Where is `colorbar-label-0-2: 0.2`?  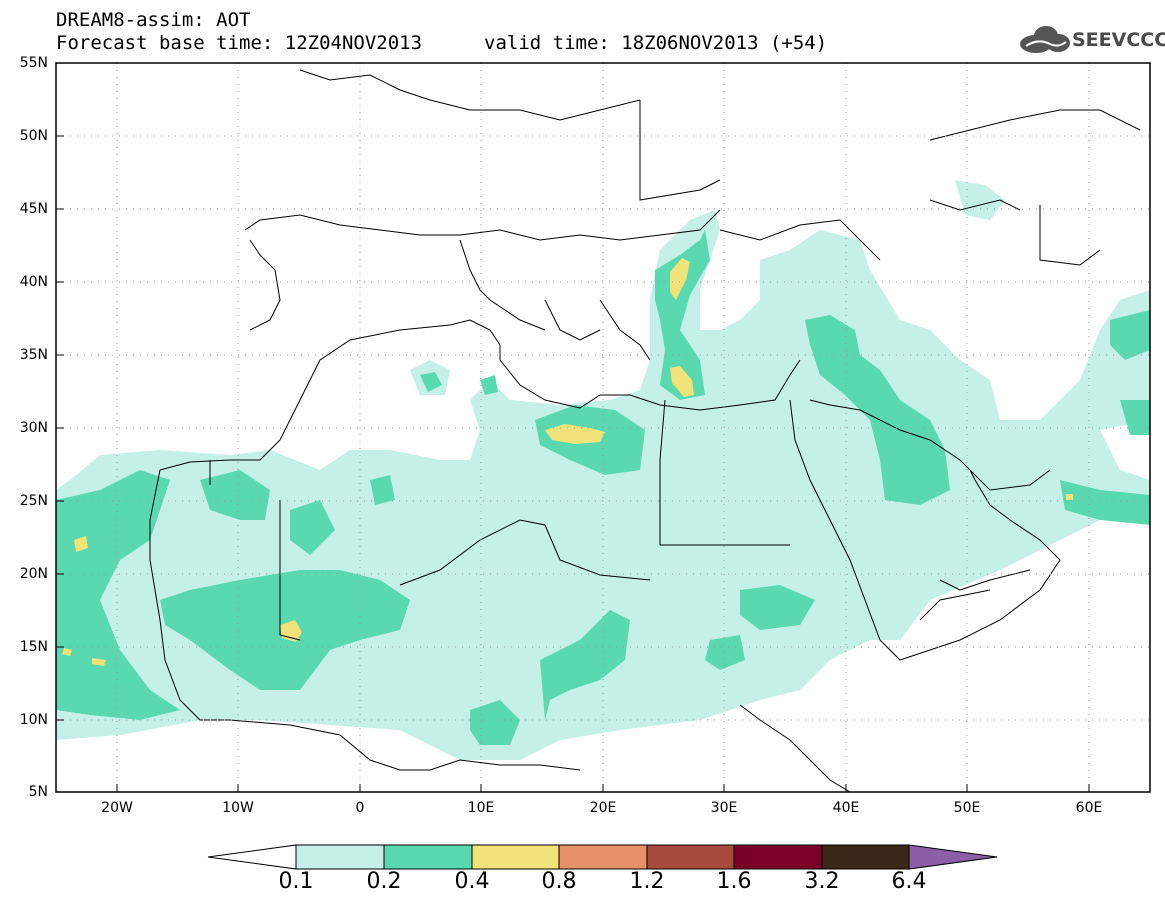
colorbar-label-0-2: 0.2 is located at coordinates (384, 881).